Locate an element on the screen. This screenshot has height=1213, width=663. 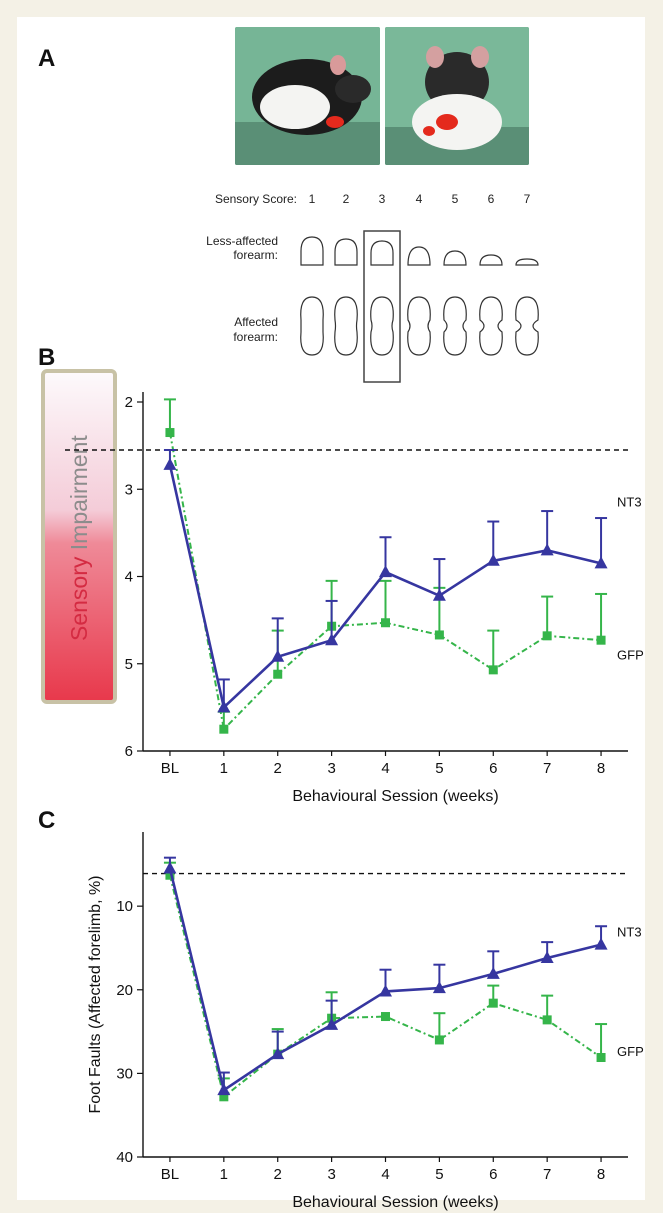
y-tick-label: 40 is located at coordinates (124, 1157).